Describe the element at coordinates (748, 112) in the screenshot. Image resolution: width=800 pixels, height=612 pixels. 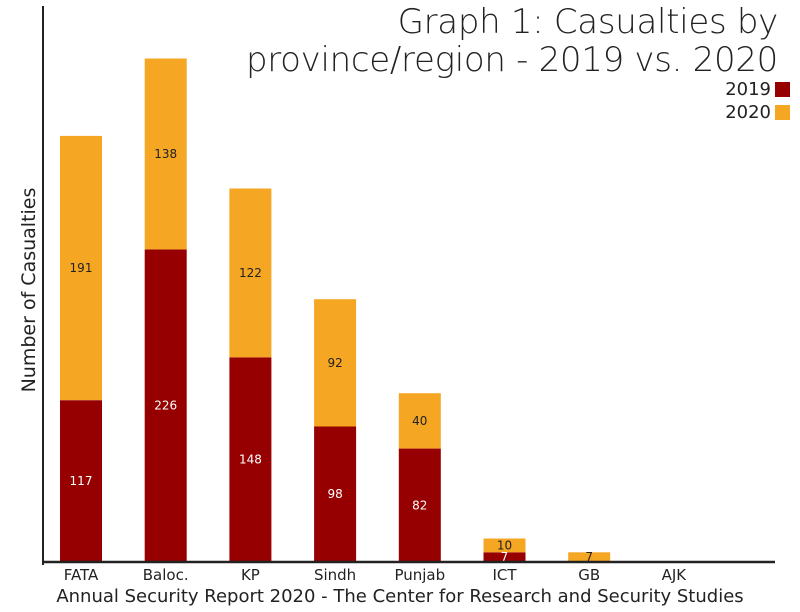
I see `legend-label-2020: 2020` at that location.